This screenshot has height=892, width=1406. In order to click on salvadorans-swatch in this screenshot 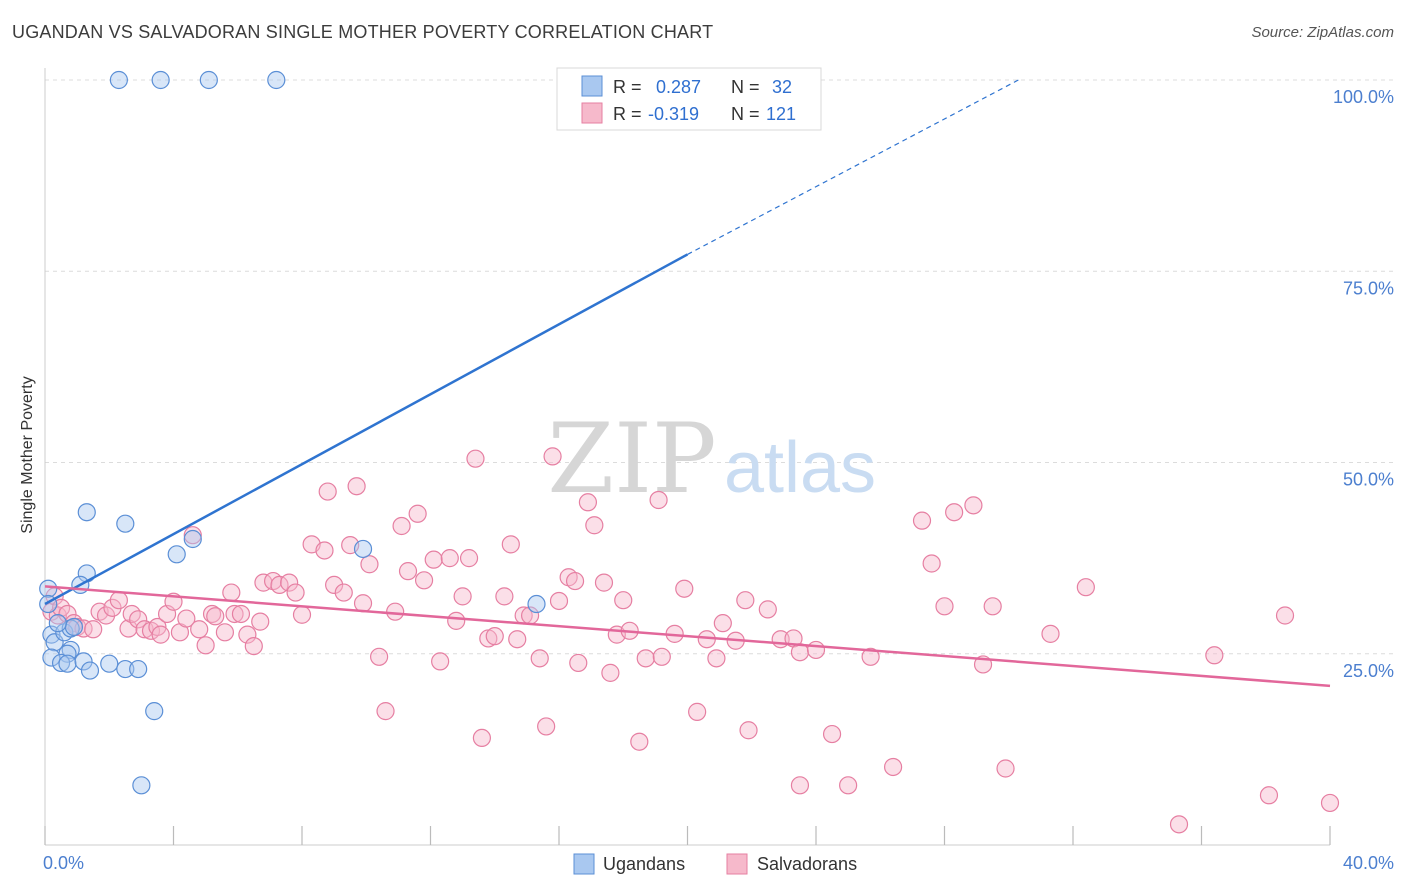, I will do `click(592, 113)`.